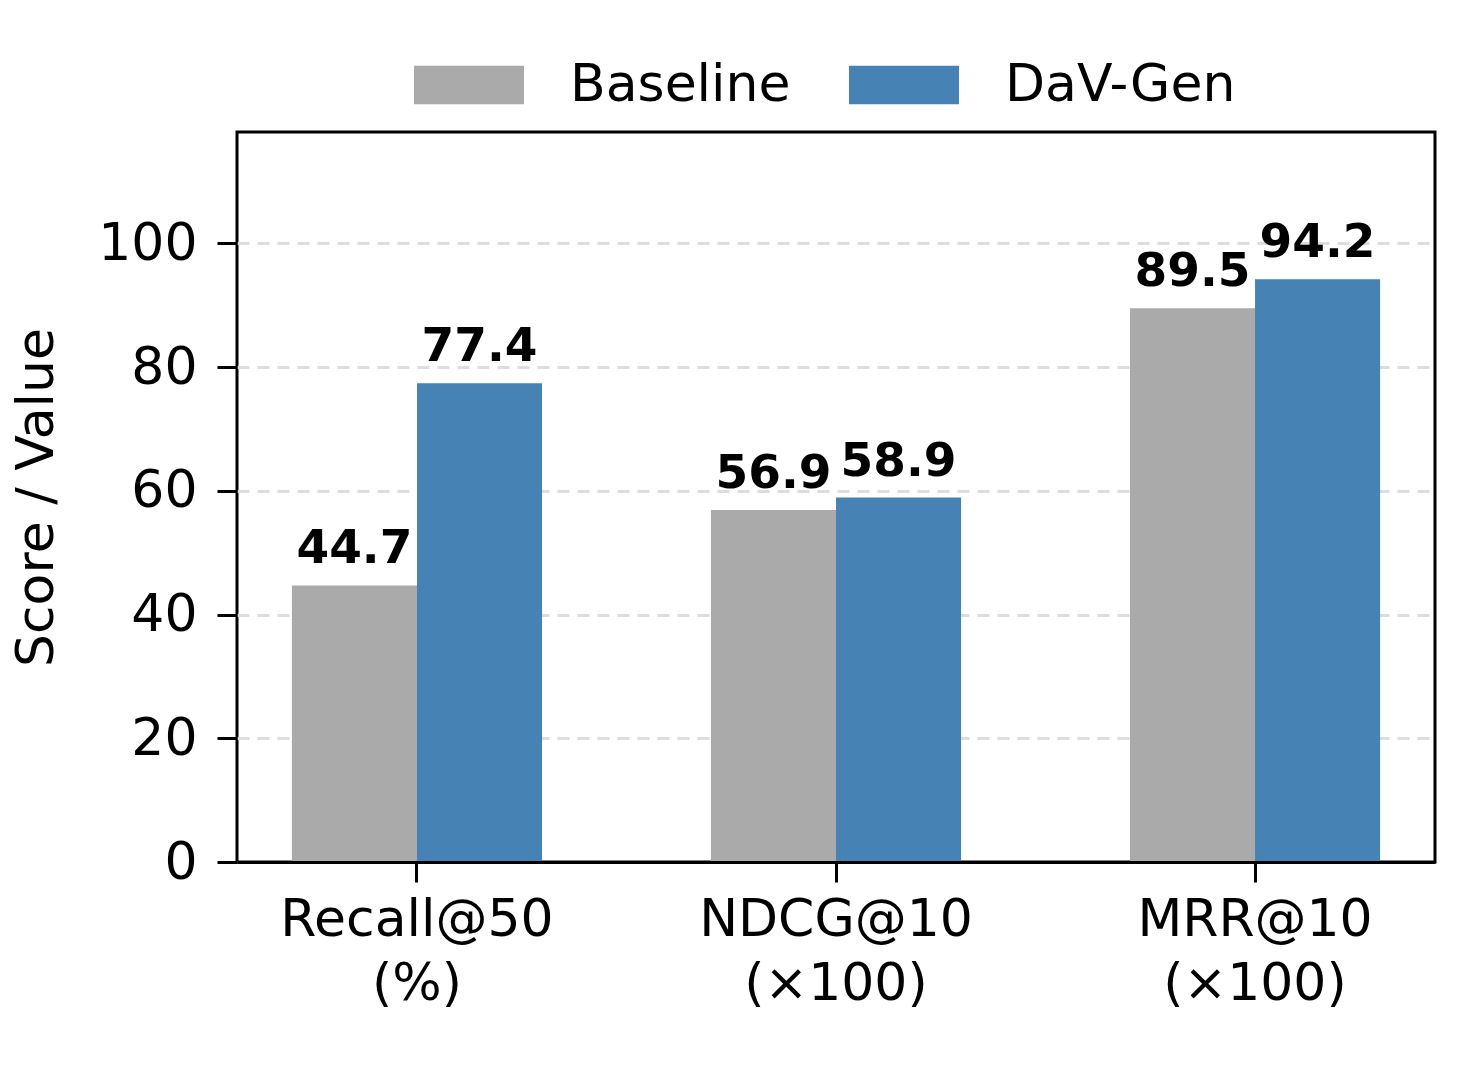 The height and width of the screenshot is (1074, 1458). What do you see at coordinates (164, 613) in the screenshot?
I see `y-tick-label: 40` at bounding box center [164, 613].